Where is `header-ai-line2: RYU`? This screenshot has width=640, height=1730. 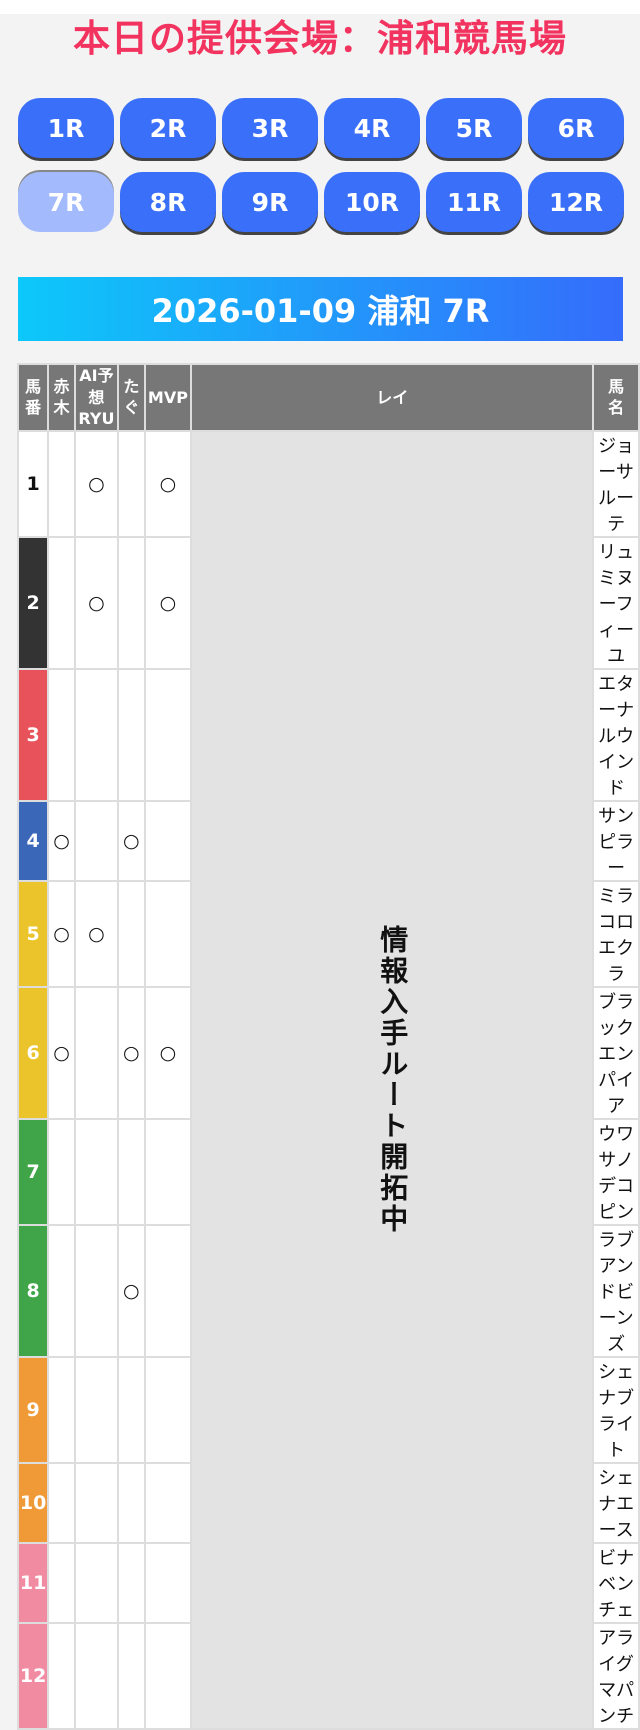
header-ai-line2: RYU is located at coordinates (96, 419).